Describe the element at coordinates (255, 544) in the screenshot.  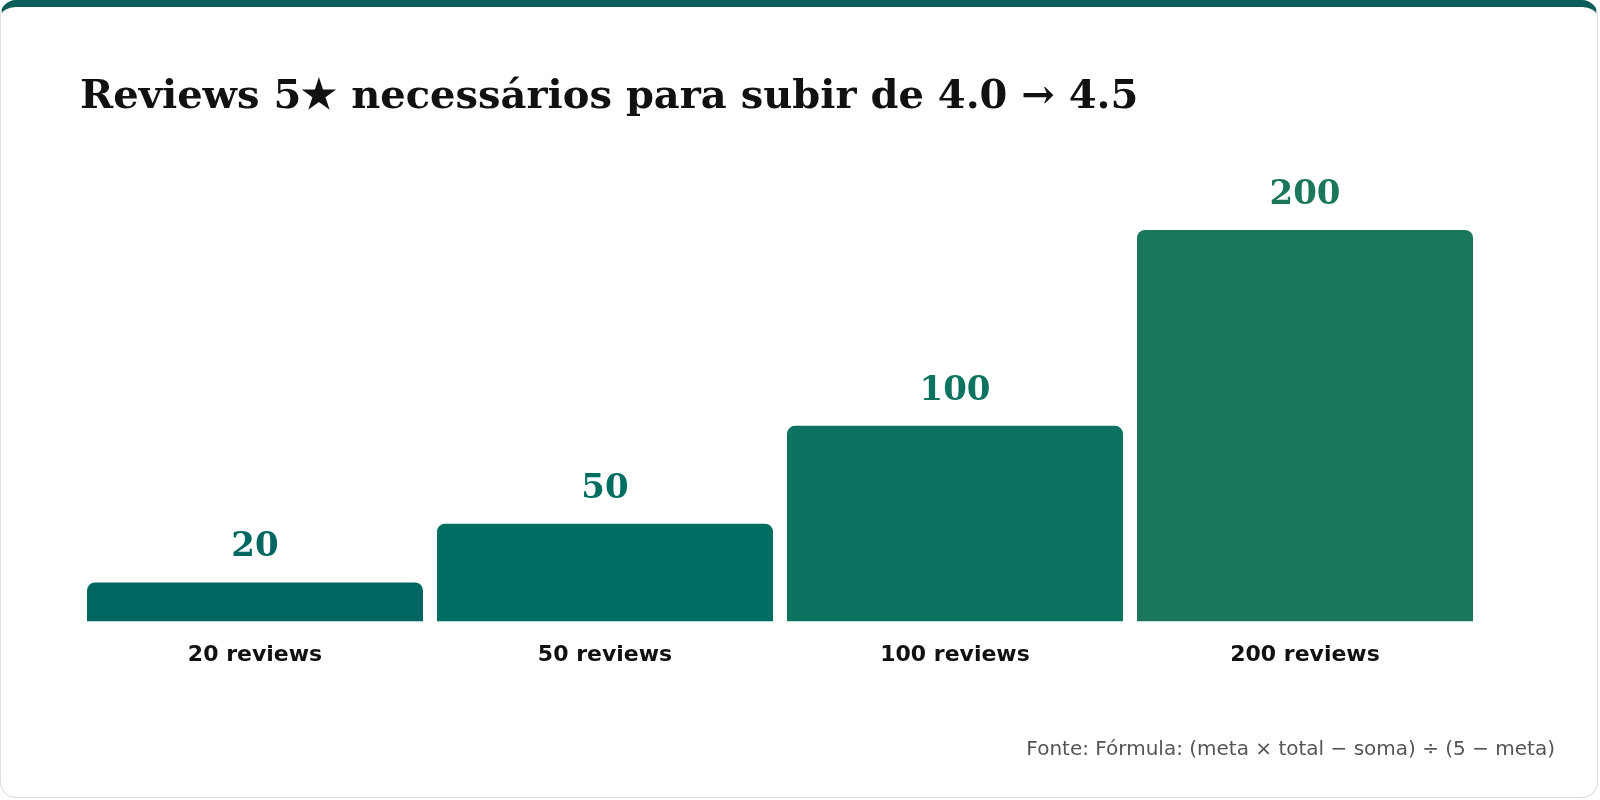
I see `data-label: 20` at that location.